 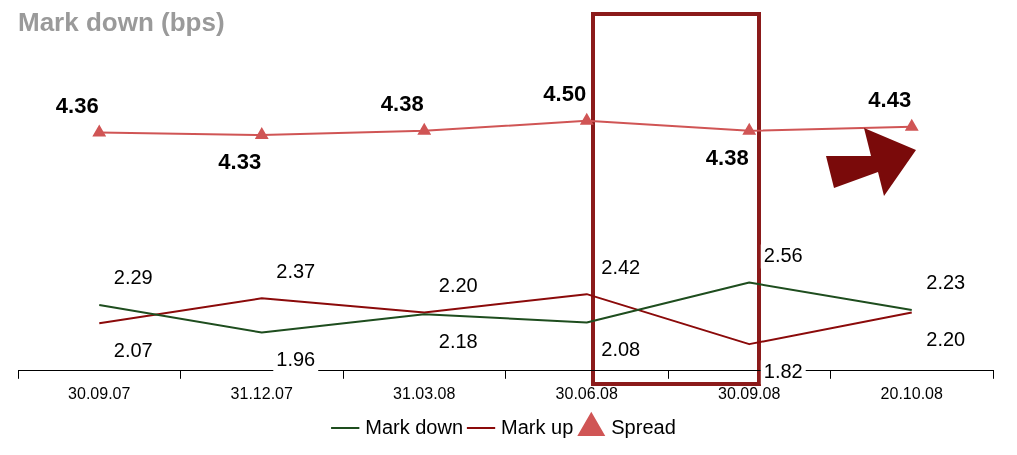 What do you see at coordinates (911, 393) in the screenshot?
I see `x-tick-label: 20.10.08` at bounding box center [911, 393].